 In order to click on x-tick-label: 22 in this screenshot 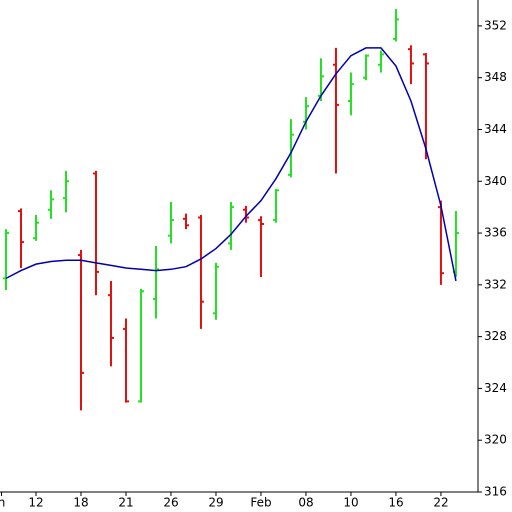, I will do `click(440, 503)`.